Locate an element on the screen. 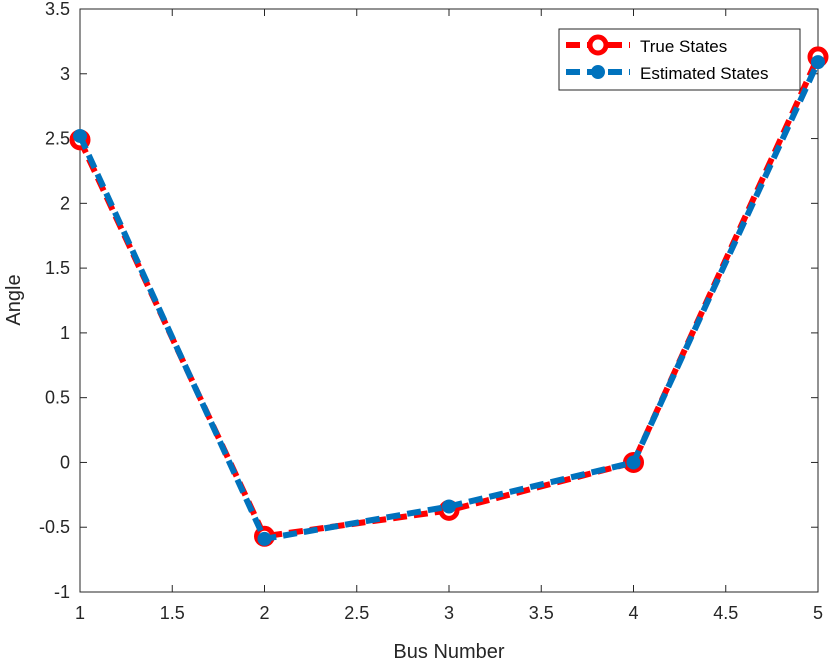  x-tick-label: 3.5 is located at coordinates (541, 613).